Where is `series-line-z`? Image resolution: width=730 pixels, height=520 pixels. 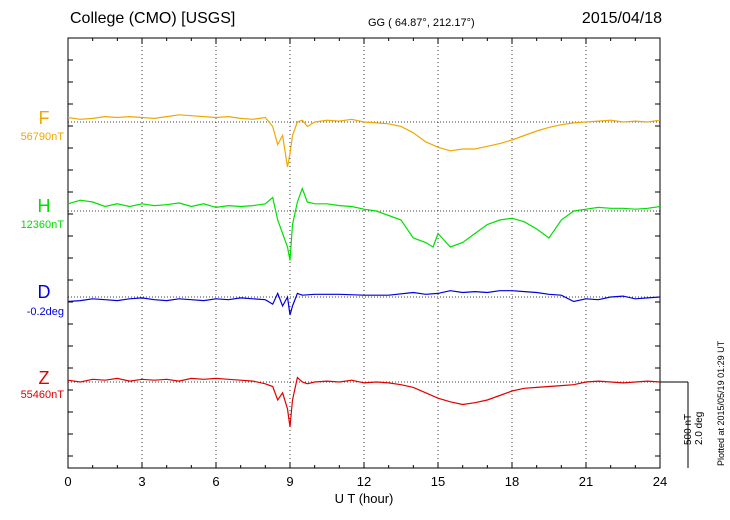 series-line-z is located at coordinates (364, 402).